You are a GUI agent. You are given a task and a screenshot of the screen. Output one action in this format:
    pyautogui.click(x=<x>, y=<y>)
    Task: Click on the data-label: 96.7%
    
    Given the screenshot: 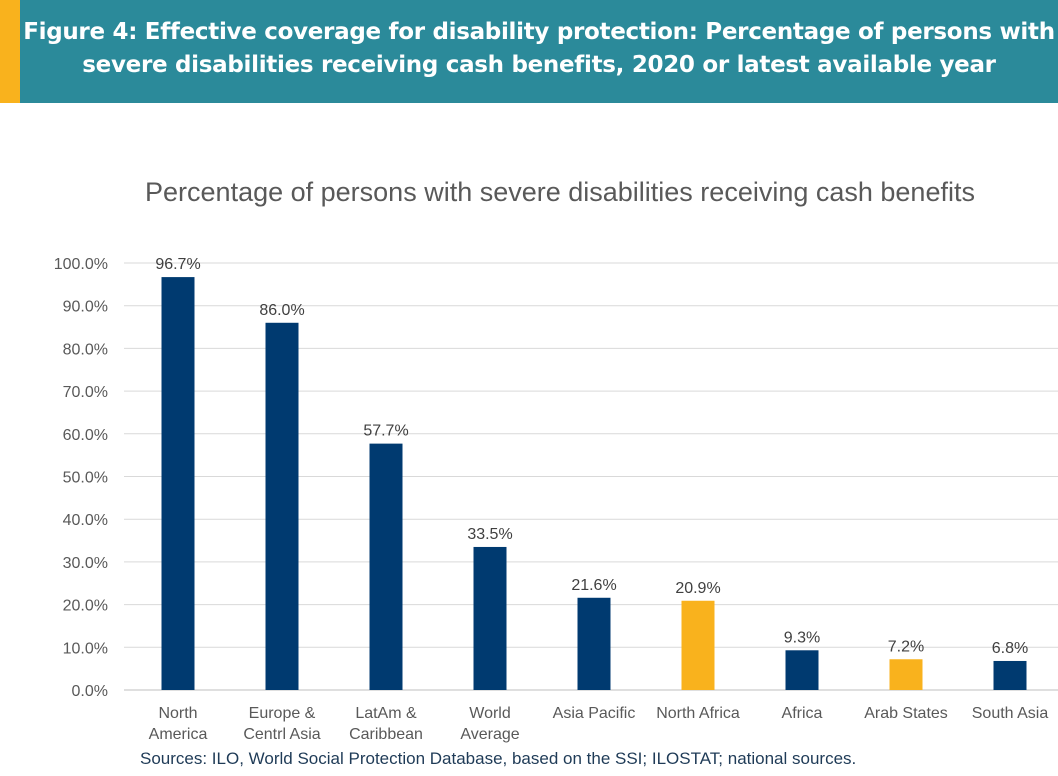 What is the action you would take?
    pyautogui.click(x=177, y=264)
    